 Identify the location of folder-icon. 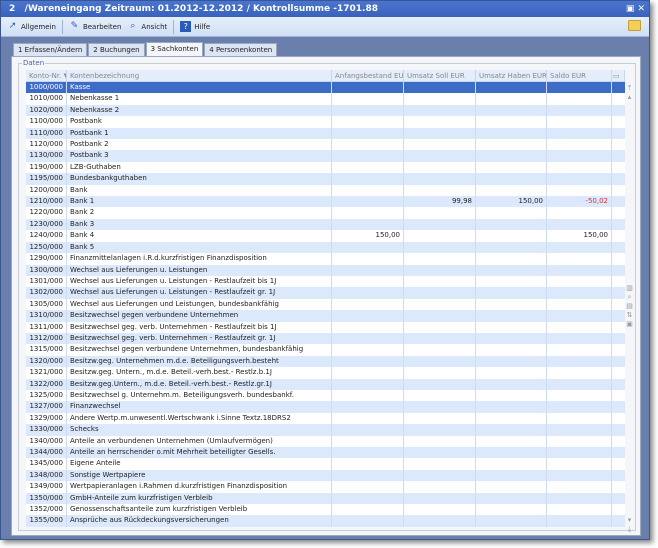
(634, 25).